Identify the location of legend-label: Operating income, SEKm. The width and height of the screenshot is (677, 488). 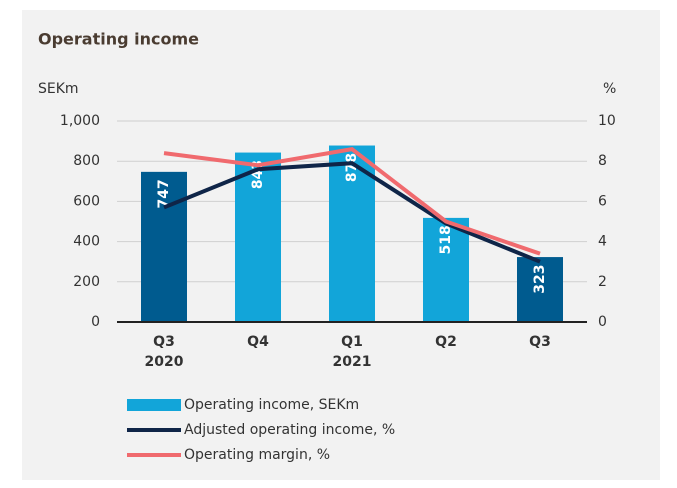
(271, 405).